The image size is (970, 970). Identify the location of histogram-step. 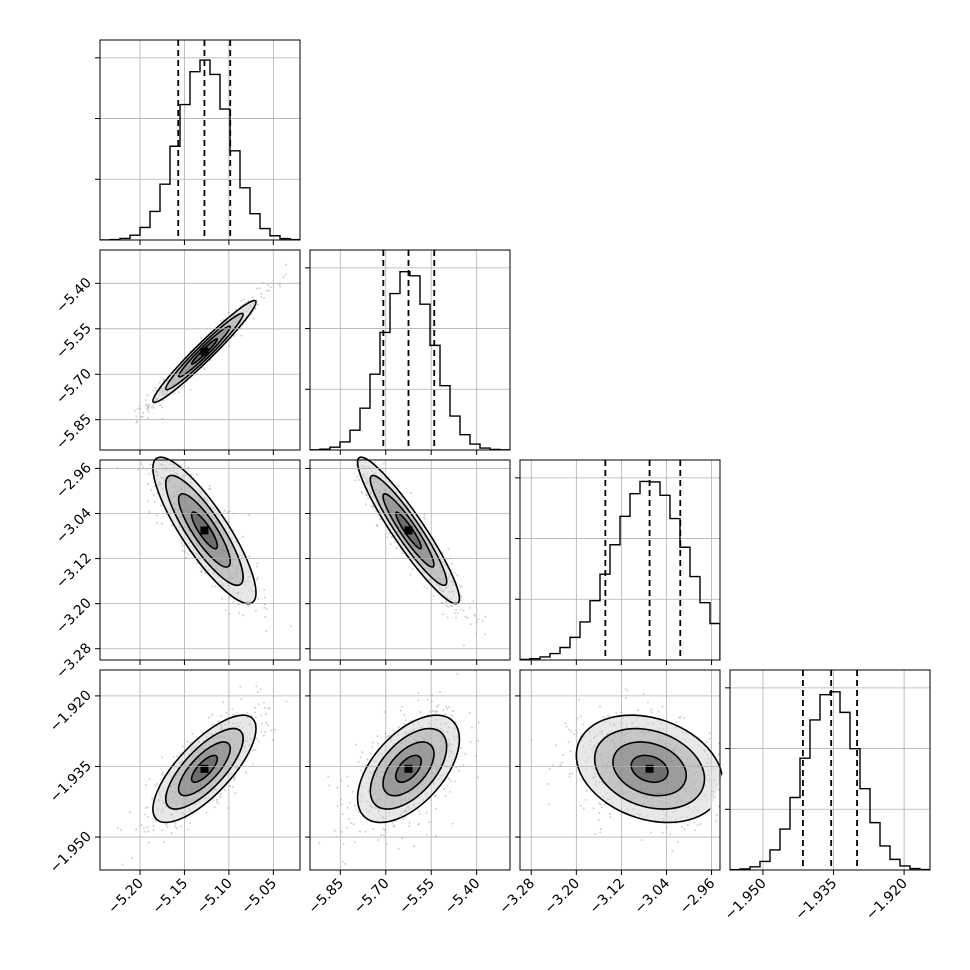
(620, 570).